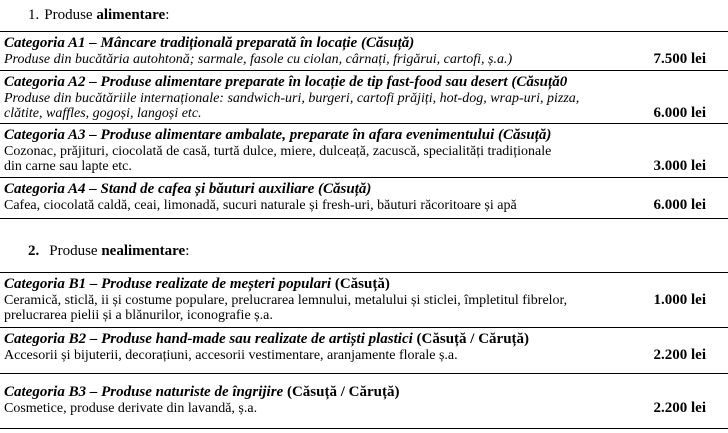 The width and height of the screenshot is (728, 433). What do you see at coordinates (471, 339) in the screenshot?
I see `category-b2-title-plain: (Căsuță / Căruță)` at bounding box center [471, 339].